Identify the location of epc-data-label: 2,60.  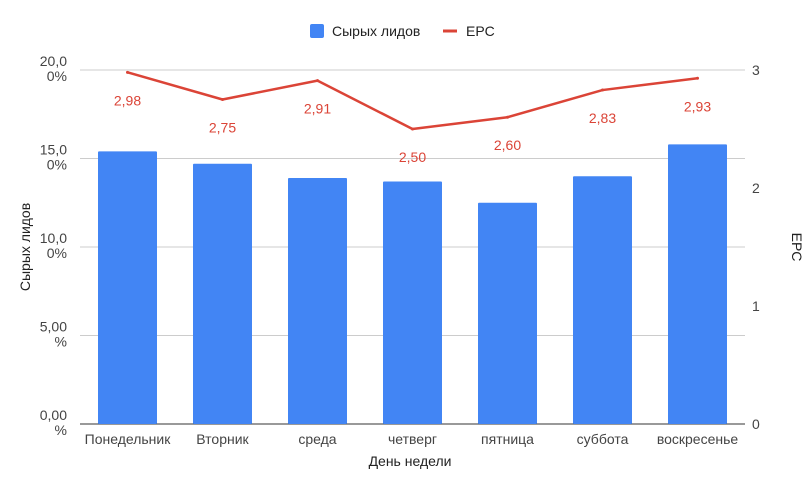
(507, 145).